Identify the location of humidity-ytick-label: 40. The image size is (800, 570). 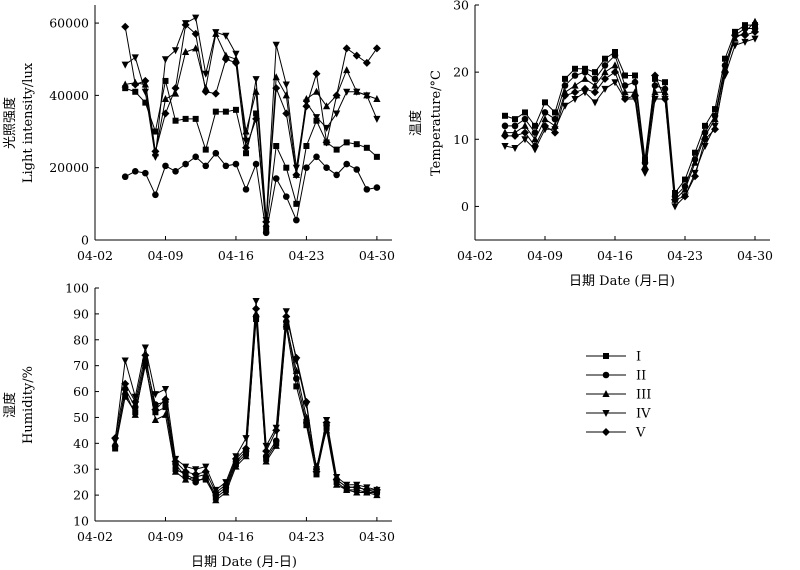
(81, 443).